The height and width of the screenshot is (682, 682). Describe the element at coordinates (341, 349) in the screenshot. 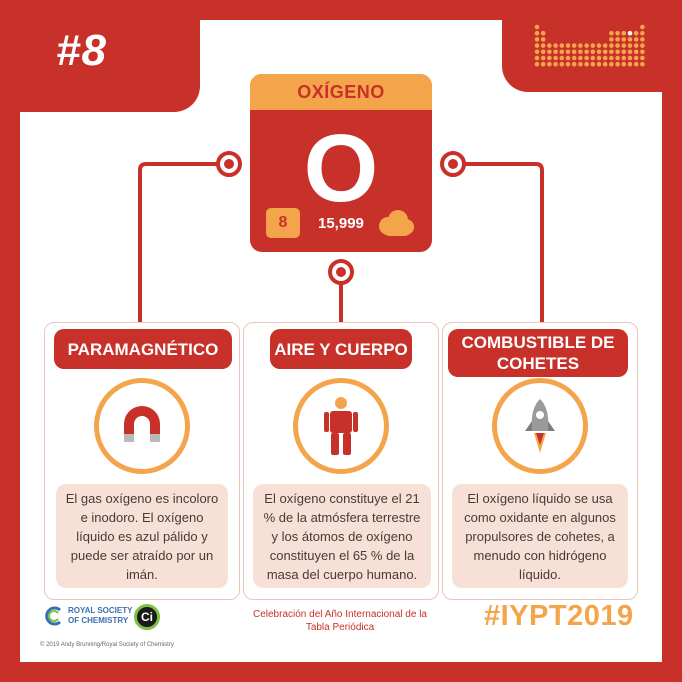

I see `title-air-body: AIRE Y CUERPO` at that location.